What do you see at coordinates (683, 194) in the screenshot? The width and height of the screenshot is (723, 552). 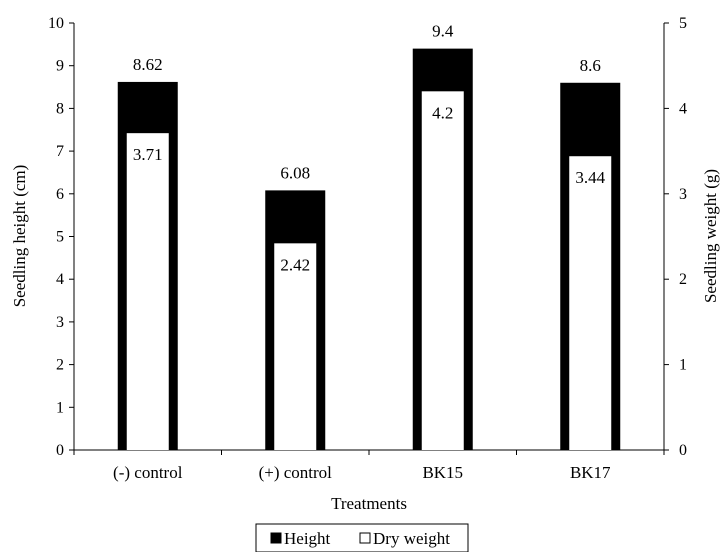 I see `y2-tick-label: 3` at bounding box center [683, 194].